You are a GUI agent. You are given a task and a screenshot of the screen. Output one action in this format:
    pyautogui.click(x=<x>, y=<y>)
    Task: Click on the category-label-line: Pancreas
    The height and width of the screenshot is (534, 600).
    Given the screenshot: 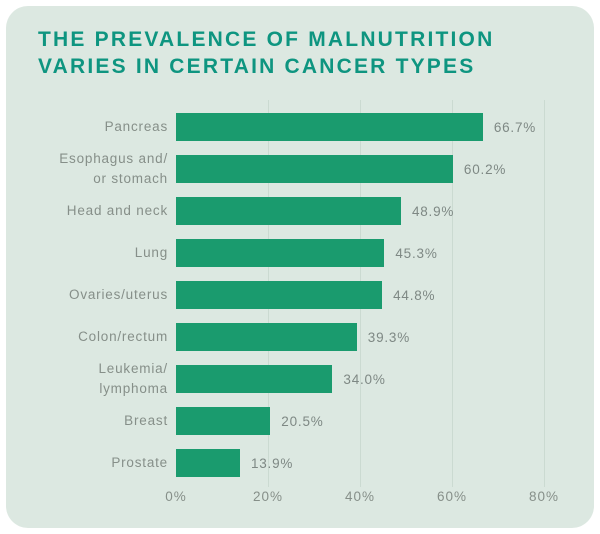 What is the action you would take?
    pyautogui.click(x=136, y=126)
    